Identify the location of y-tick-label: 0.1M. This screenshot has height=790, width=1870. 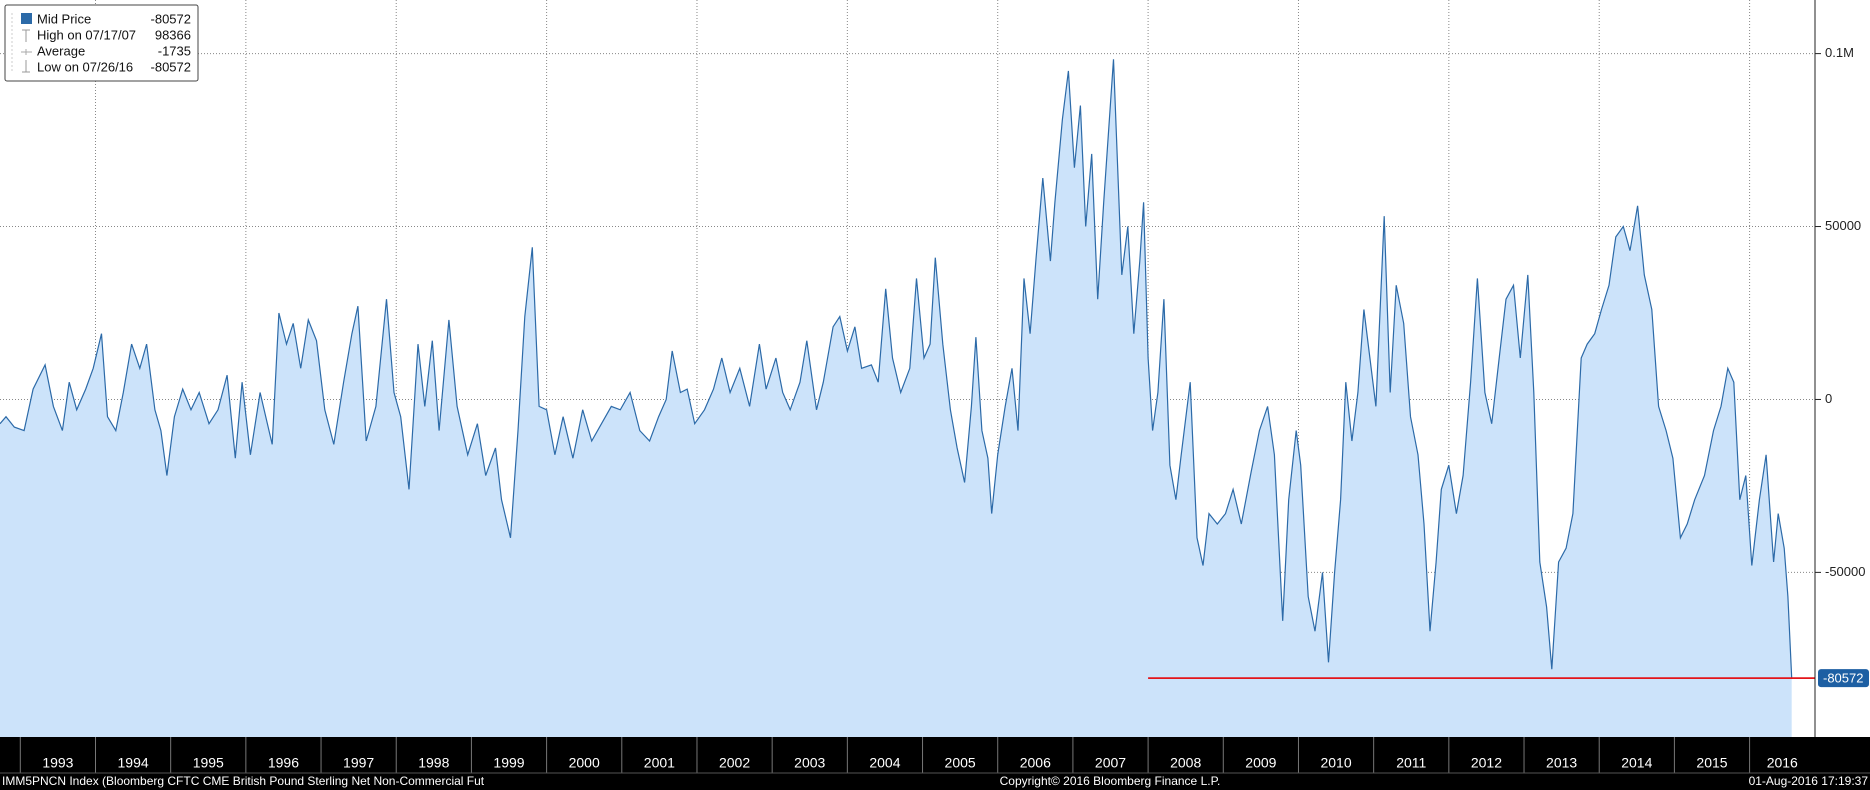
(1839, 52).